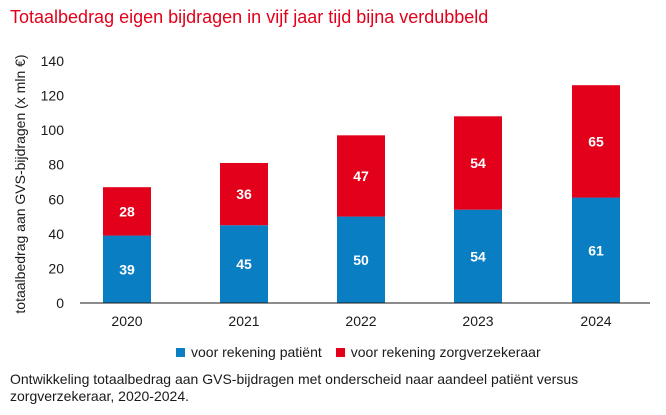  Describe the element at coordinates (56, 234) in the screenshot. I see `y-tick-label: 40` at that location.